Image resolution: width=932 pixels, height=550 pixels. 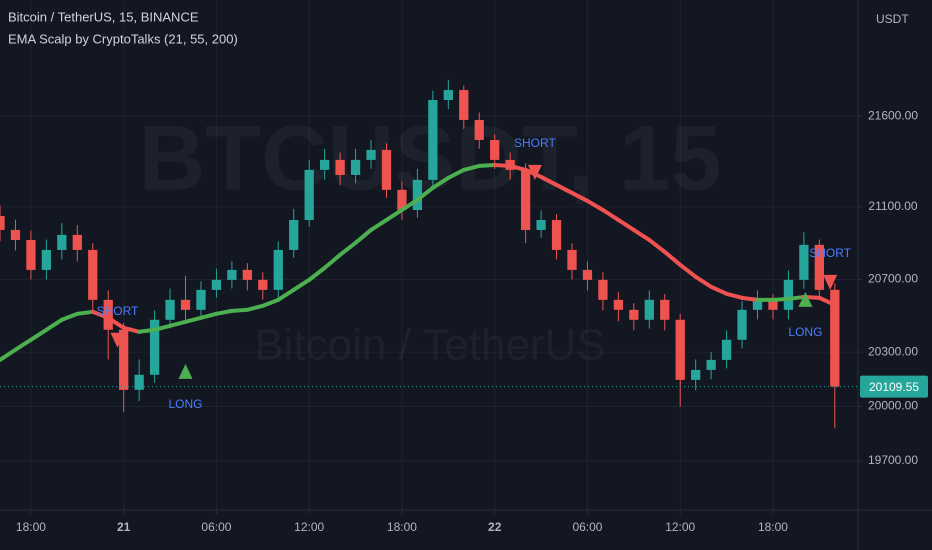 I want to click on x-tick-label: 21, so click(x=124, y=527).